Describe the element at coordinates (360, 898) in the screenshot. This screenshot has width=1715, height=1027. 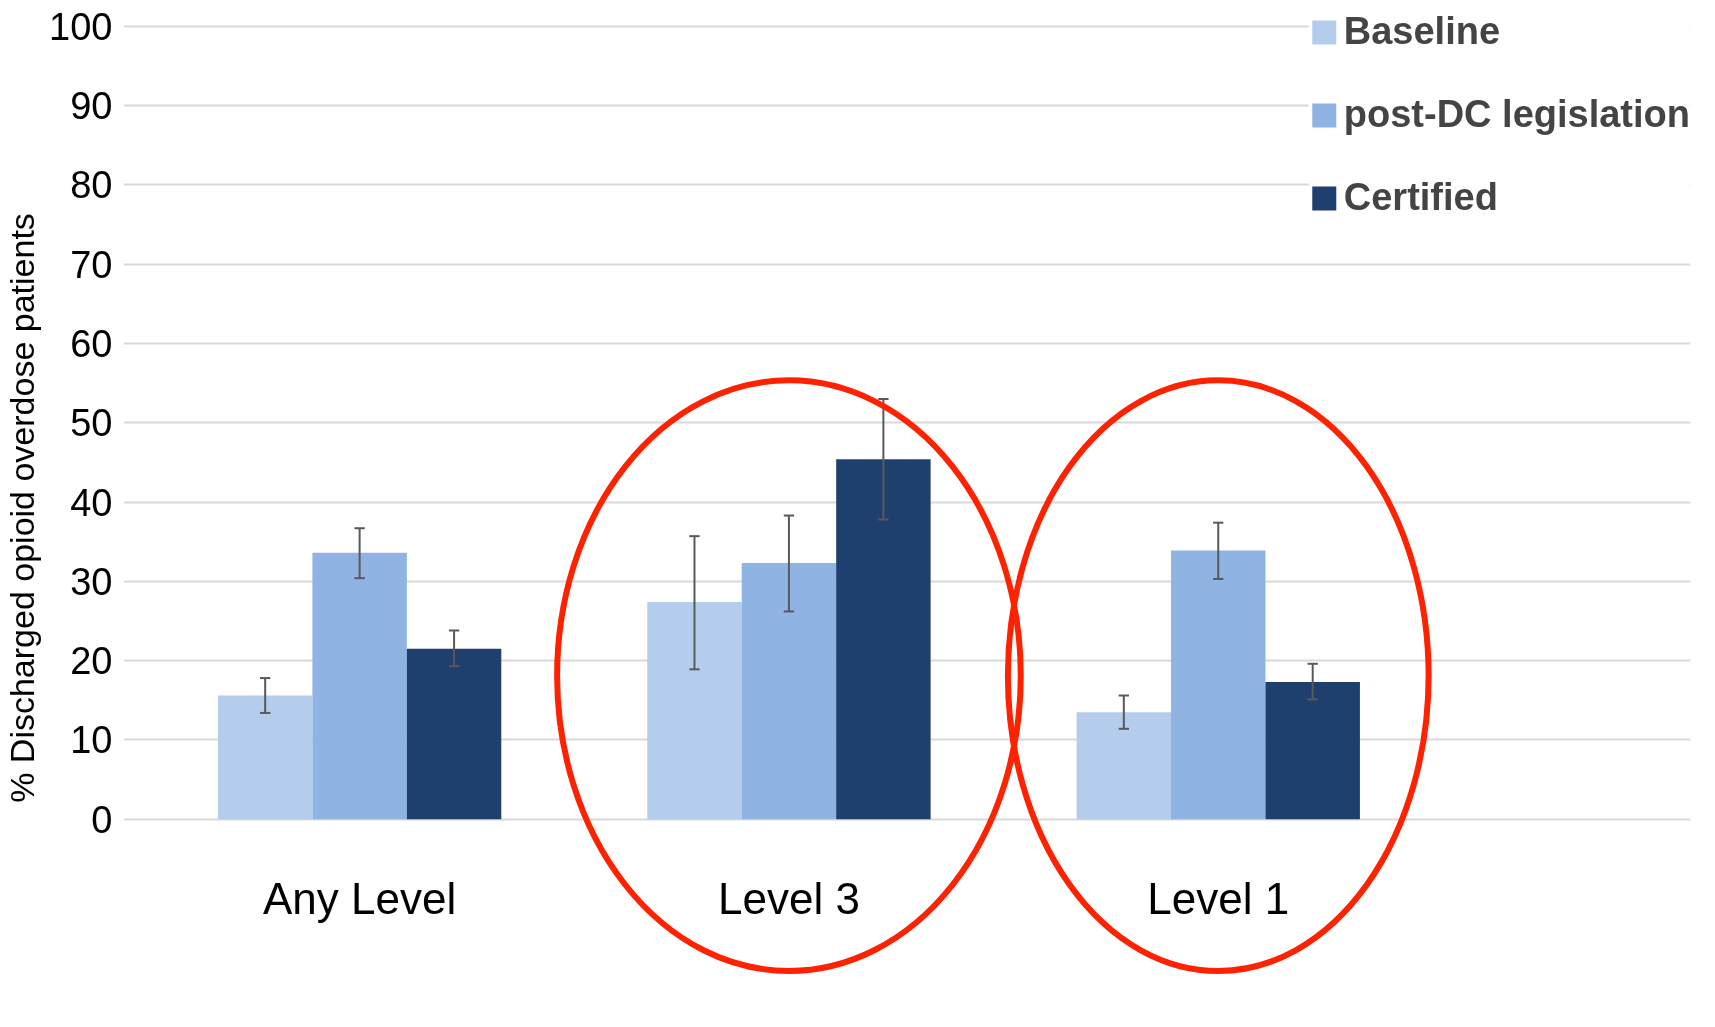
I see `x-tick-label: Any Level` at that location.